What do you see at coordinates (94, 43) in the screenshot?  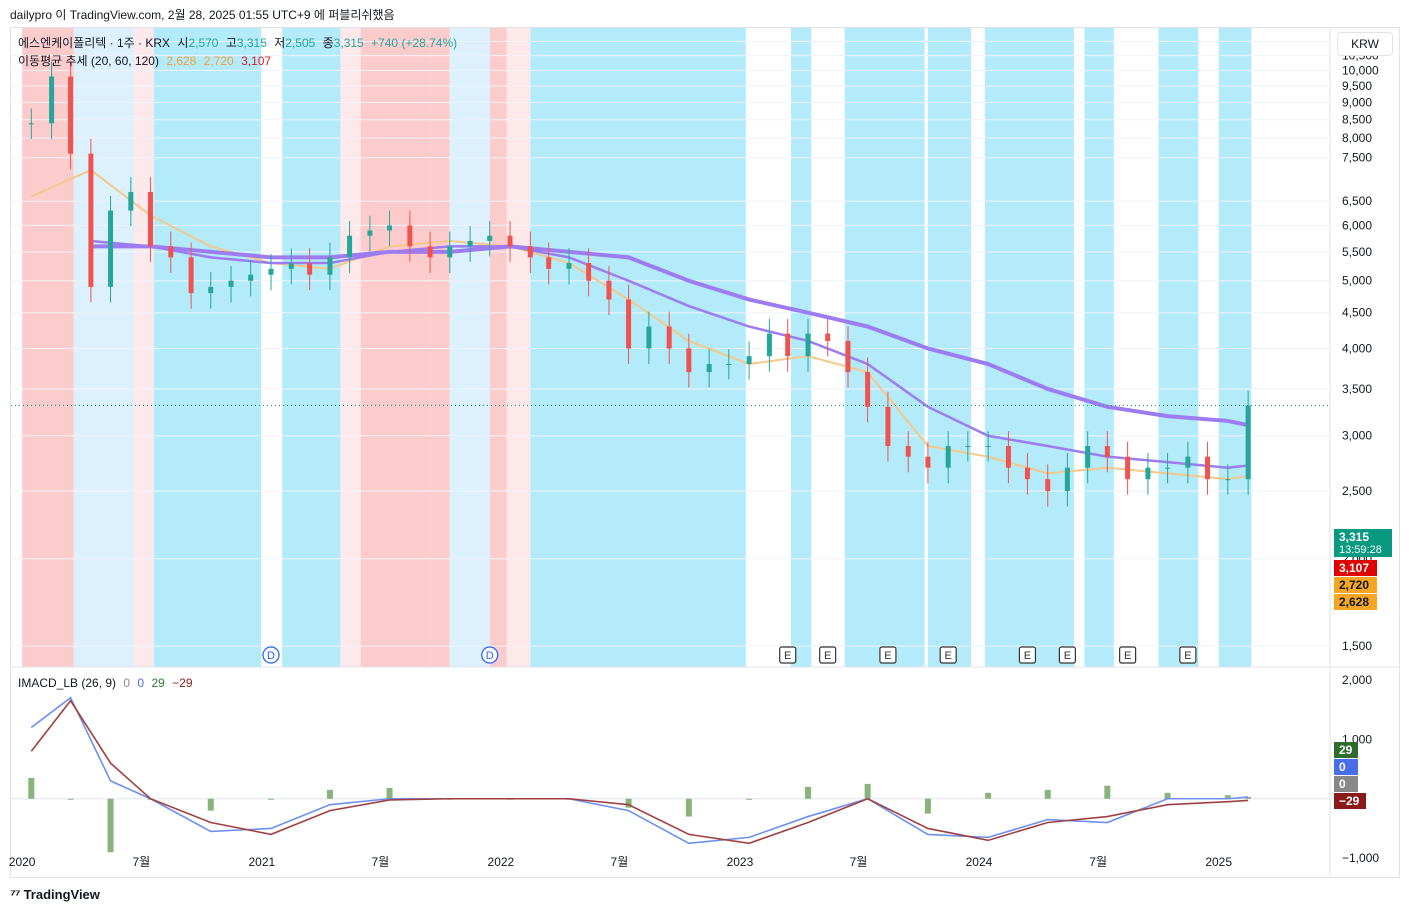 I see `symbol-name: 에스엔케이폴리텍 · 1주 · KRX` at bounding box center [94, 43].